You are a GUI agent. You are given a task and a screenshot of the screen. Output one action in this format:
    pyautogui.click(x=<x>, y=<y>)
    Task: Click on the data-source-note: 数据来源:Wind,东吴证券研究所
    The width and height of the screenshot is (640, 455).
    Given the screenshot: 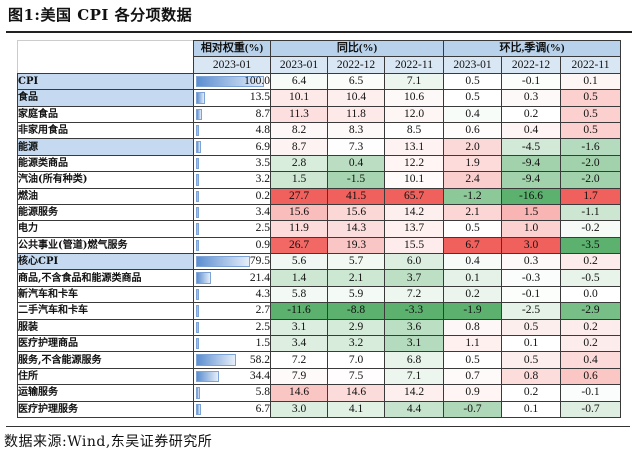 What is the action you would take?
    pyautogui.click(x=108, y=442)
    